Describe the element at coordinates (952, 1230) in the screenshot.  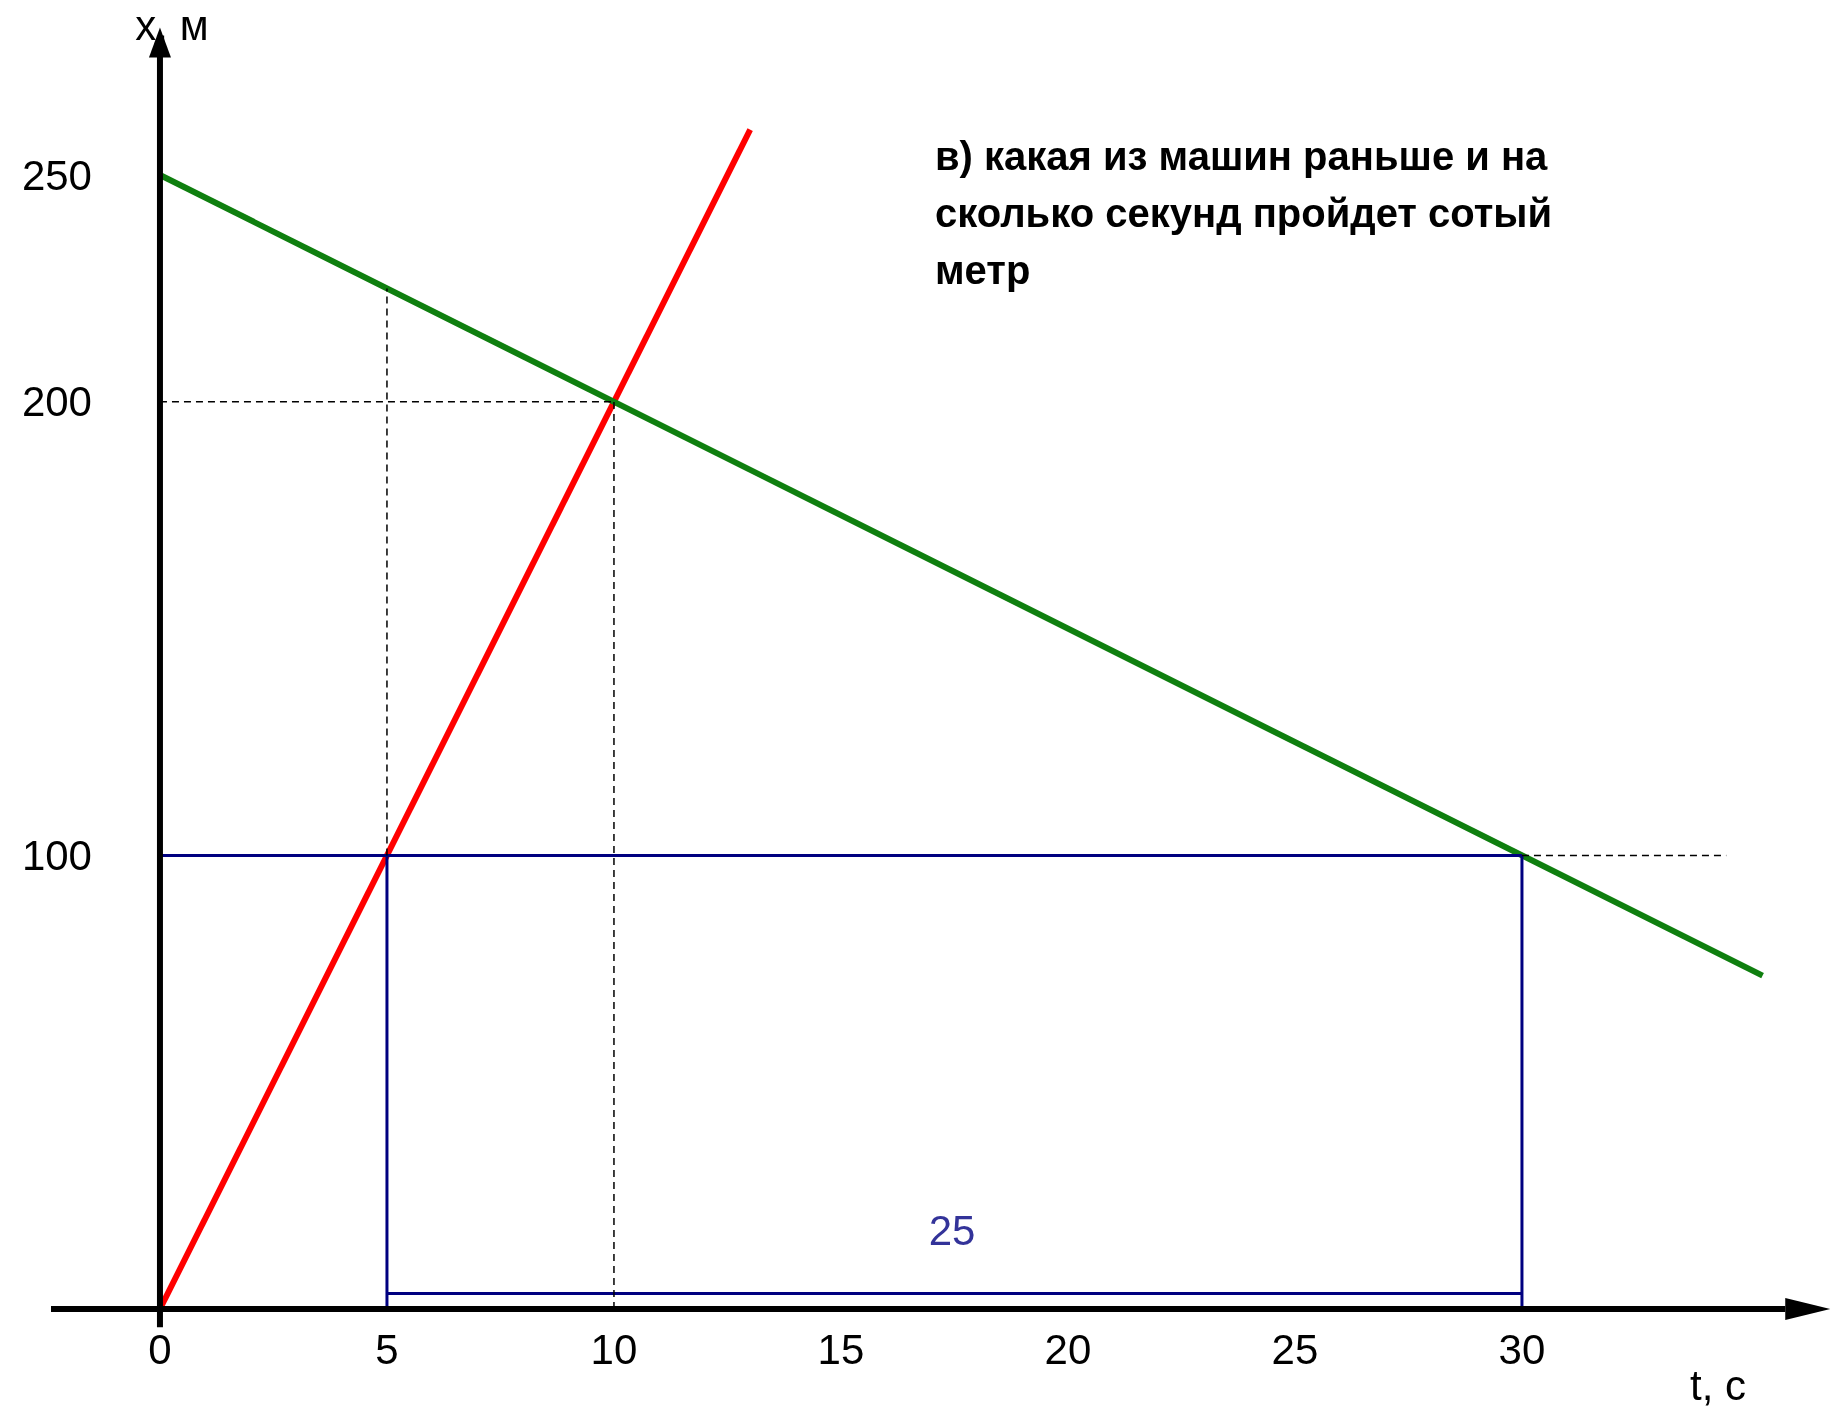
I see `annotation: 25` at that location.